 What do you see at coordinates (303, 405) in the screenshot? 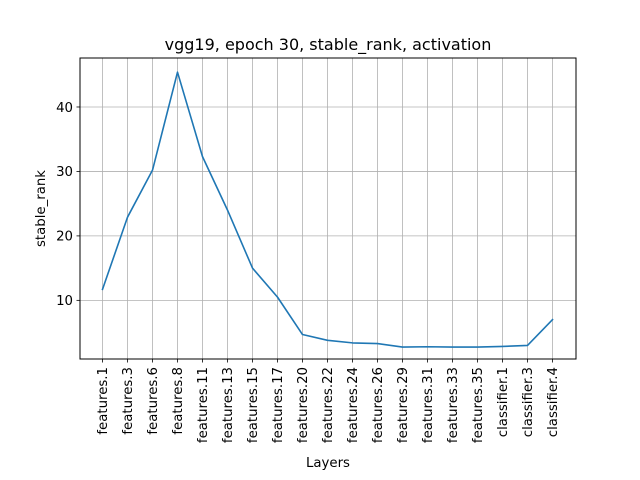
I see `x-tick-label: features.20` at bounding box center [303, 405].